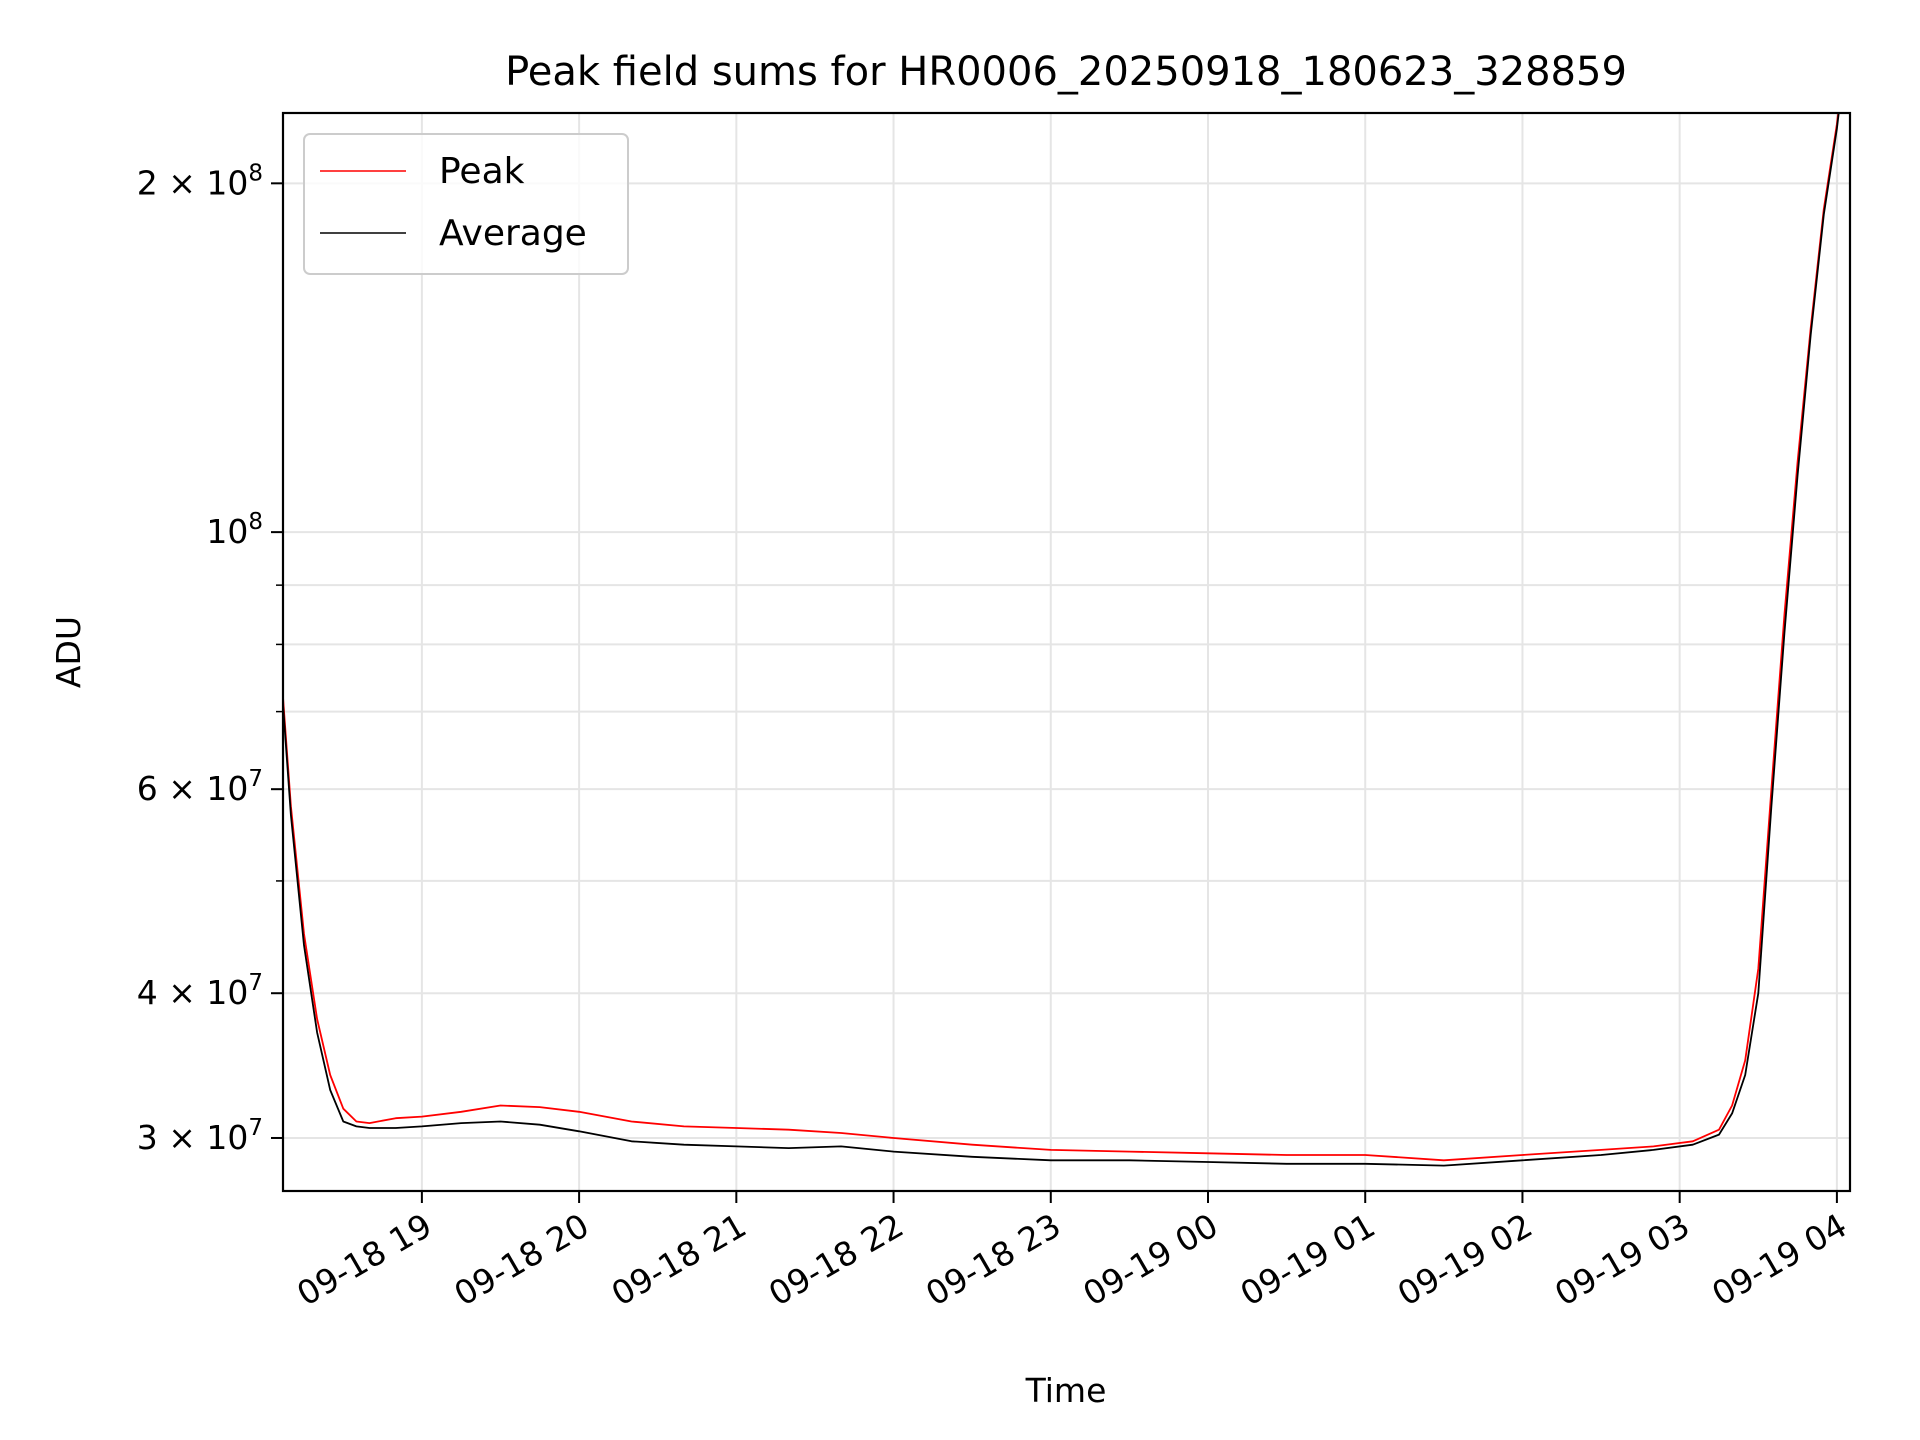 The width and height of the screenshot is (1920, 1440). I want to click on y-axis-ticks: 3 × 107 4 × 107 6 × 107 108 2 × 108, so click(210, 658).